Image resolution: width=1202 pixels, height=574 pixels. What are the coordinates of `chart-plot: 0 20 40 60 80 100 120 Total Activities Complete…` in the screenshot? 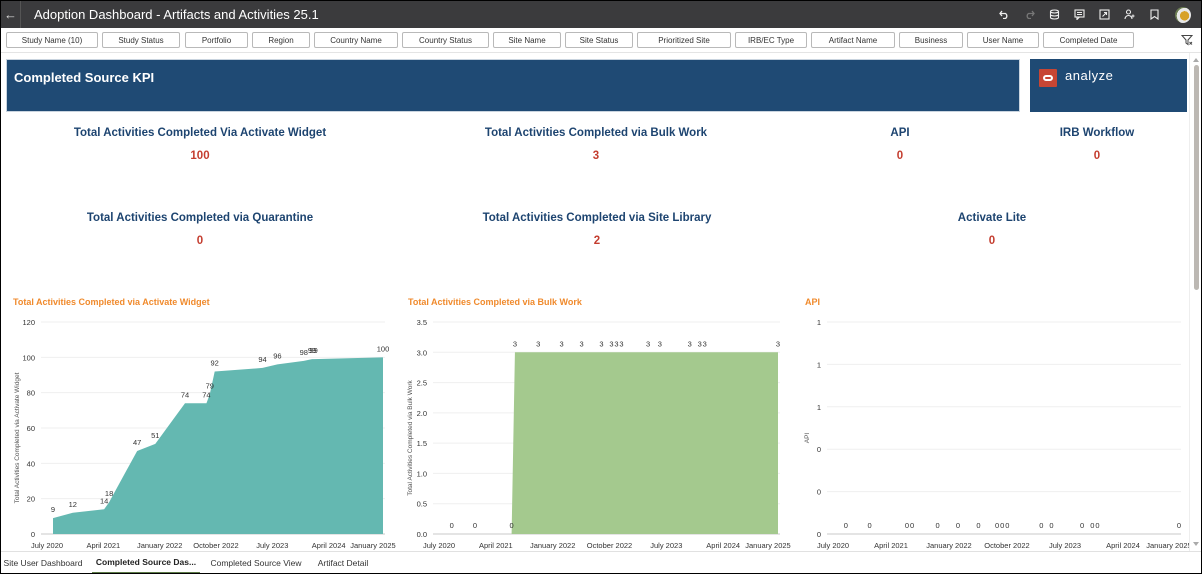 It's located at (204, 424).